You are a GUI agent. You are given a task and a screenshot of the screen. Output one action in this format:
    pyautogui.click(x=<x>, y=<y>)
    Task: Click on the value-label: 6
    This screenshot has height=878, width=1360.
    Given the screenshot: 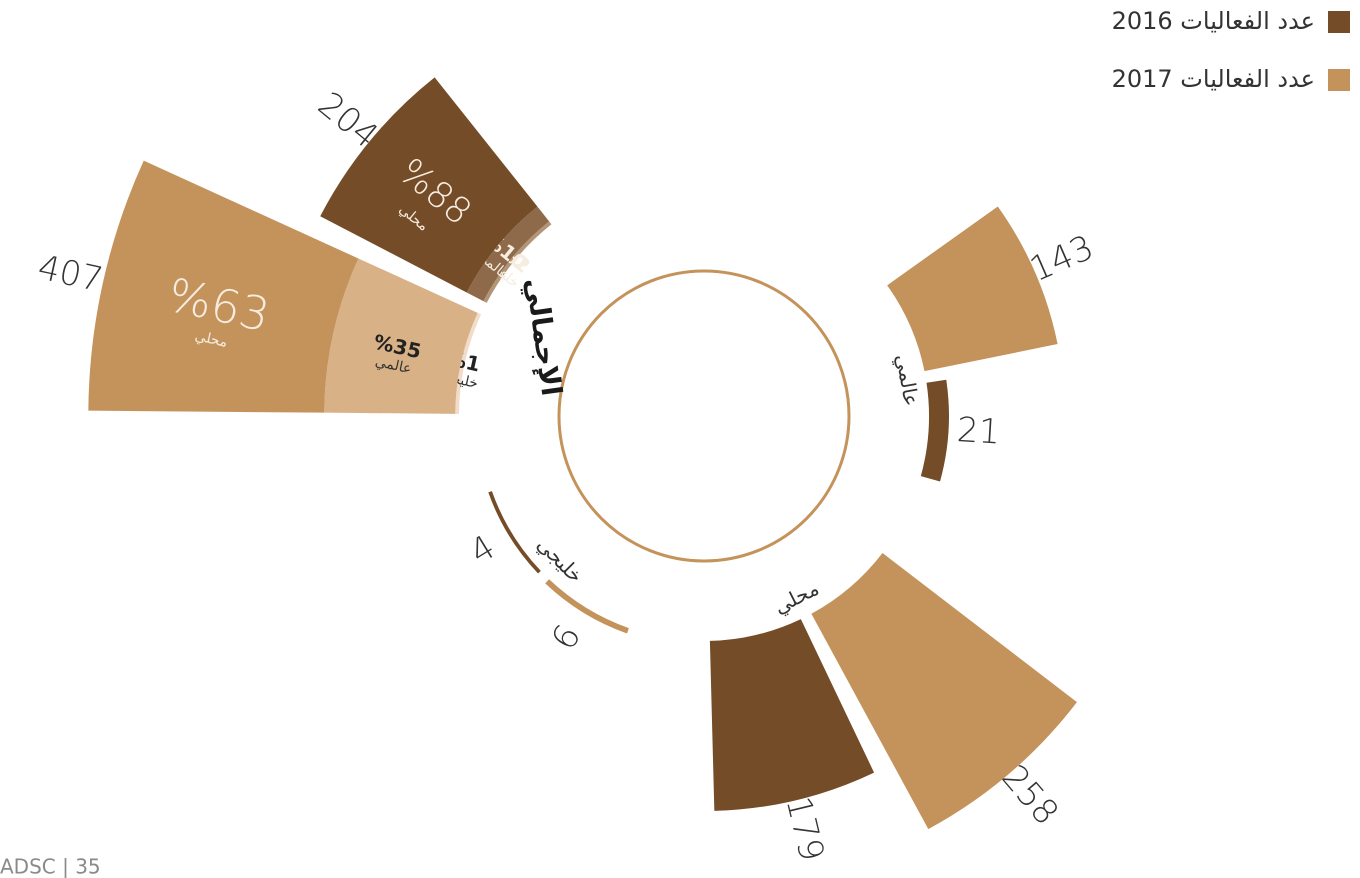 What is the action you would take?
    pyautogui.click(x=566, y=637)
    